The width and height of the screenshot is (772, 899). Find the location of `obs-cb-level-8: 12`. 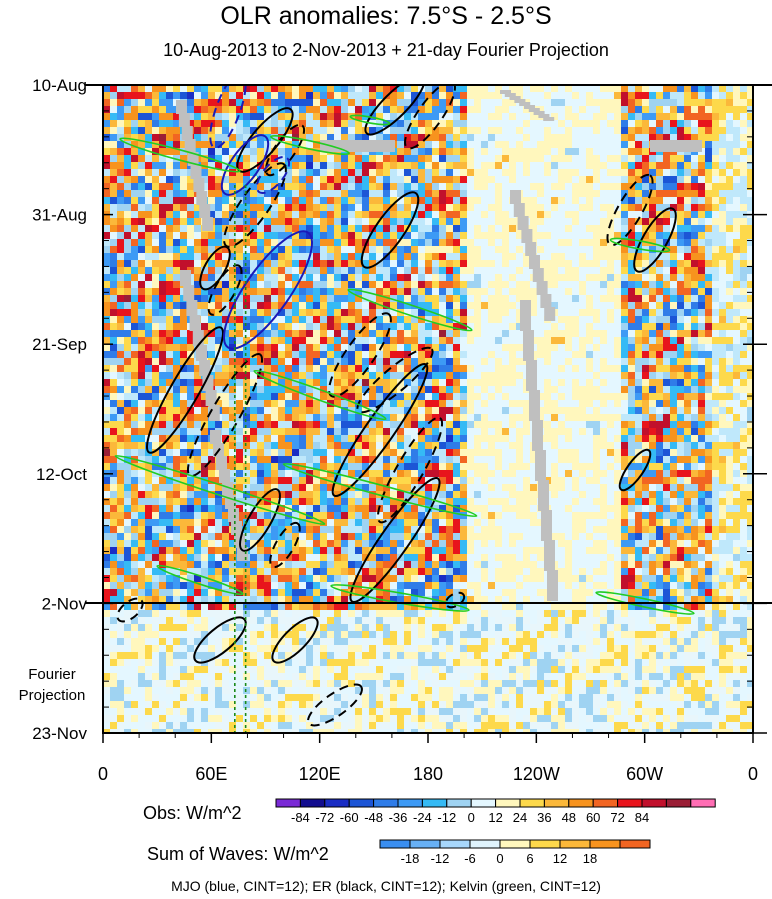

obs-cb-level-8: 12 is located at coordinates (495, 817).